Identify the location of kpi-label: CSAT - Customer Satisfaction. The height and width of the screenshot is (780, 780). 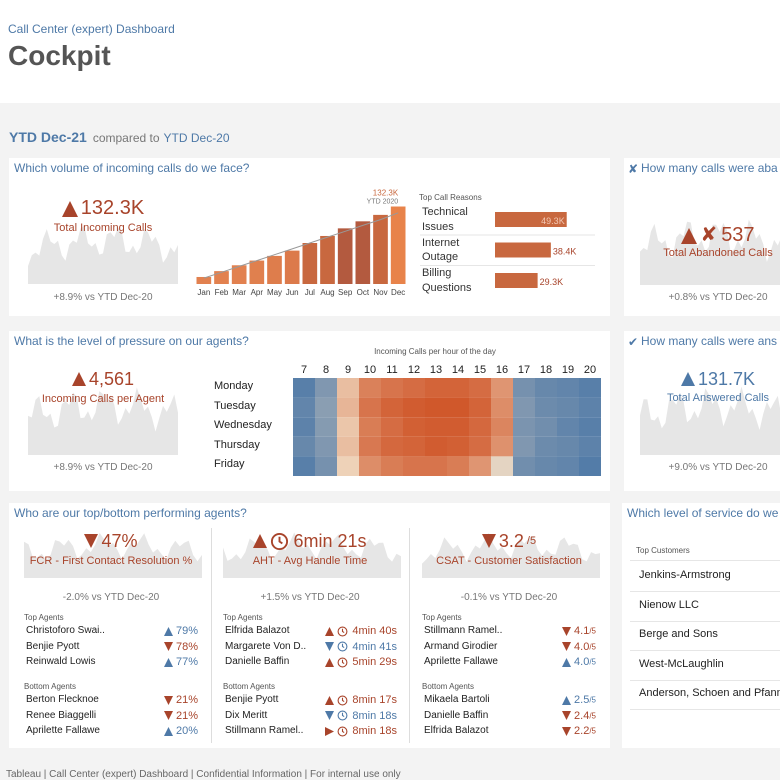
(509, 561).